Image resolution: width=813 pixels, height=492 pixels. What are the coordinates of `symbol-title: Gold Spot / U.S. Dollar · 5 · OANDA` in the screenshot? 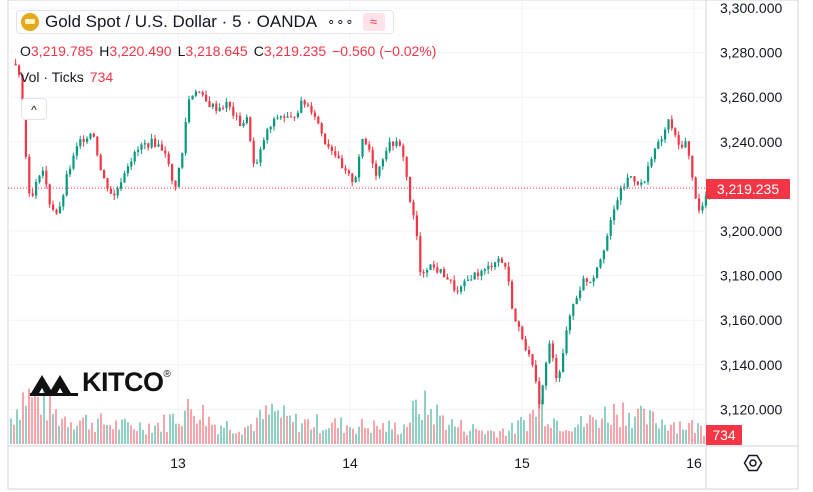 It's located at (181, 21).